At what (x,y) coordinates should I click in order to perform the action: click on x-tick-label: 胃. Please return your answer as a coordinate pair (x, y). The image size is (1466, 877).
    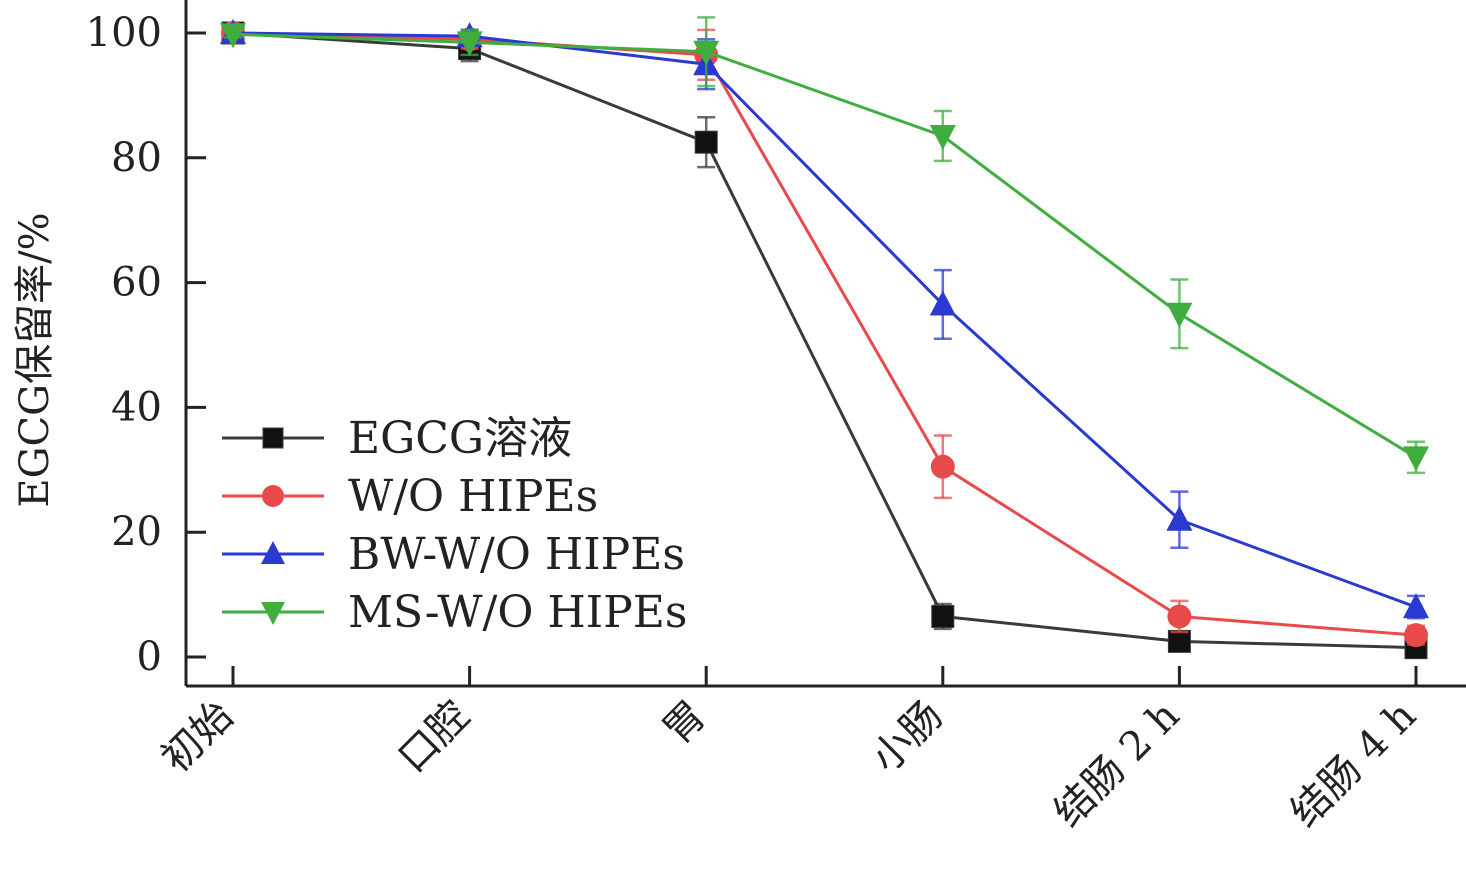
    Looking at the image, I should click on (684, 723).